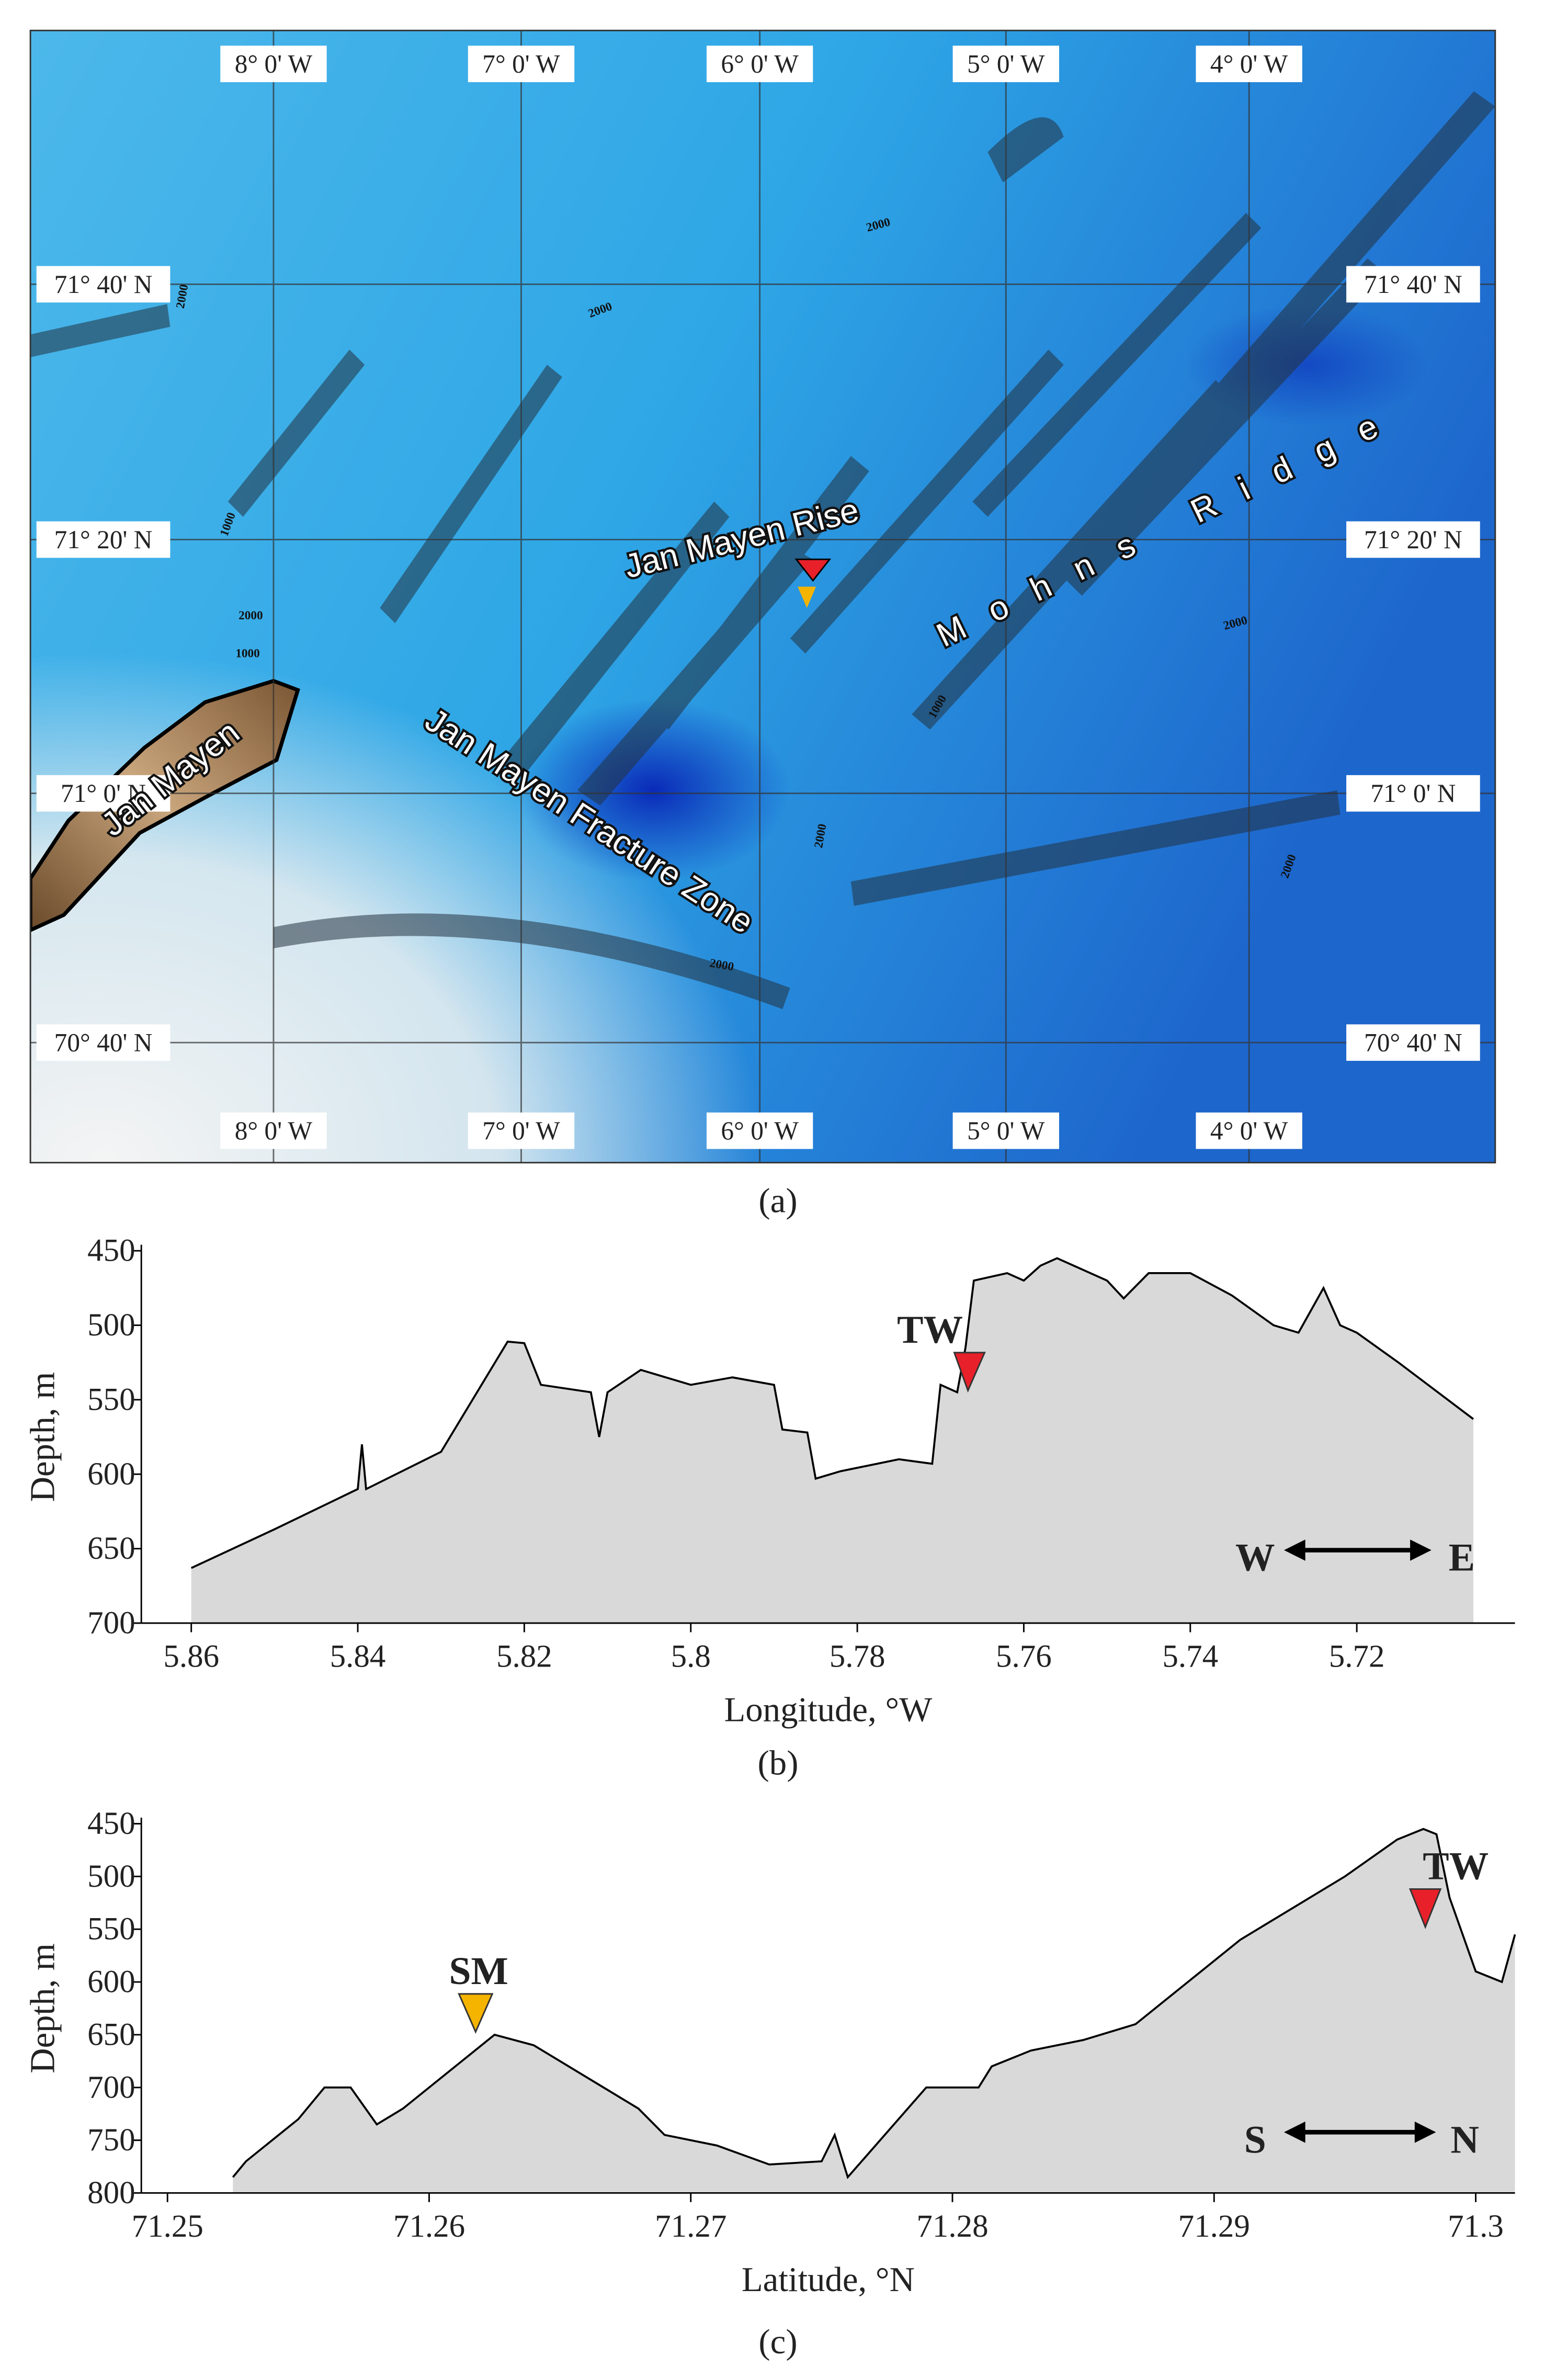 The height and width of the screenshot is (2380, 1556). What do you see at coordinates (1214, 2227) in the screenshot?
I see `x-tick-label: 71.29` at bounding box center [1214, 2227].